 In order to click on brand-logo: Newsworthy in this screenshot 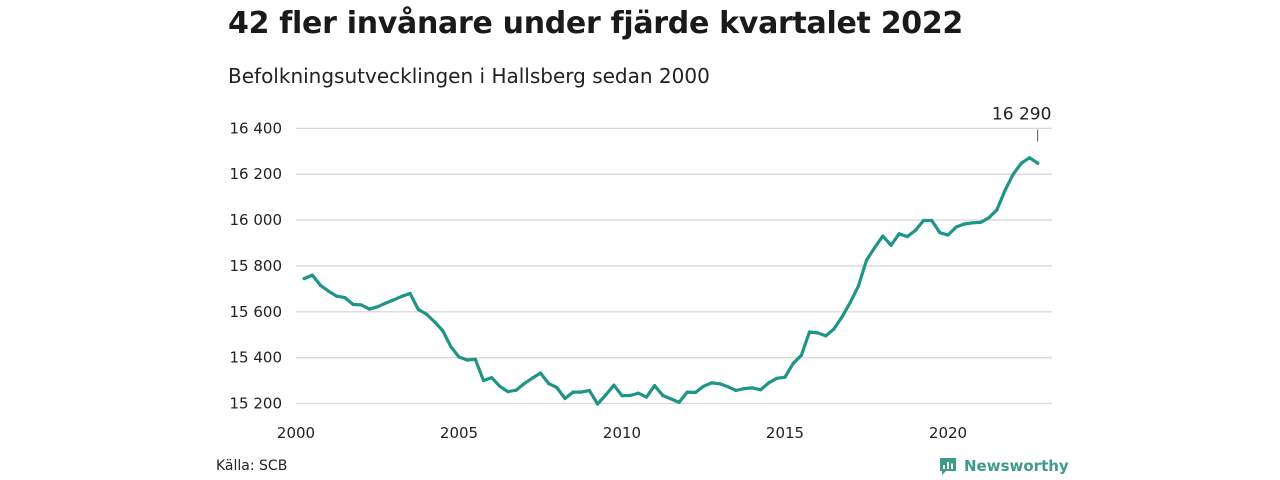, I will do `click(1003, 466)`.